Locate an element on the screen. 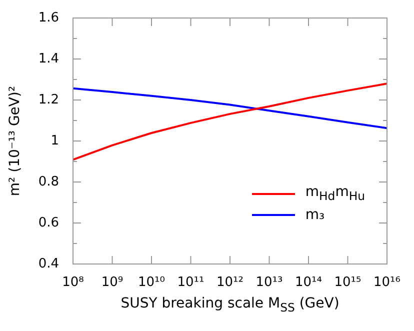 The width and height of the screenshot is (414, 331). x-tick-label: 10¹⁵ is located at coordinates (348, 282).